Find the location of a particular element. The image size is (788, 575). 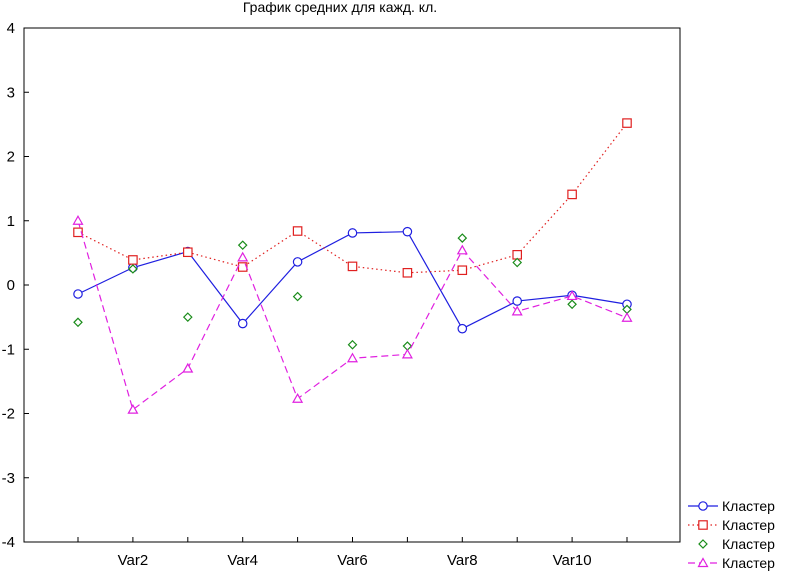

y-tick-label: -3 is located at coordinates (8, 478).